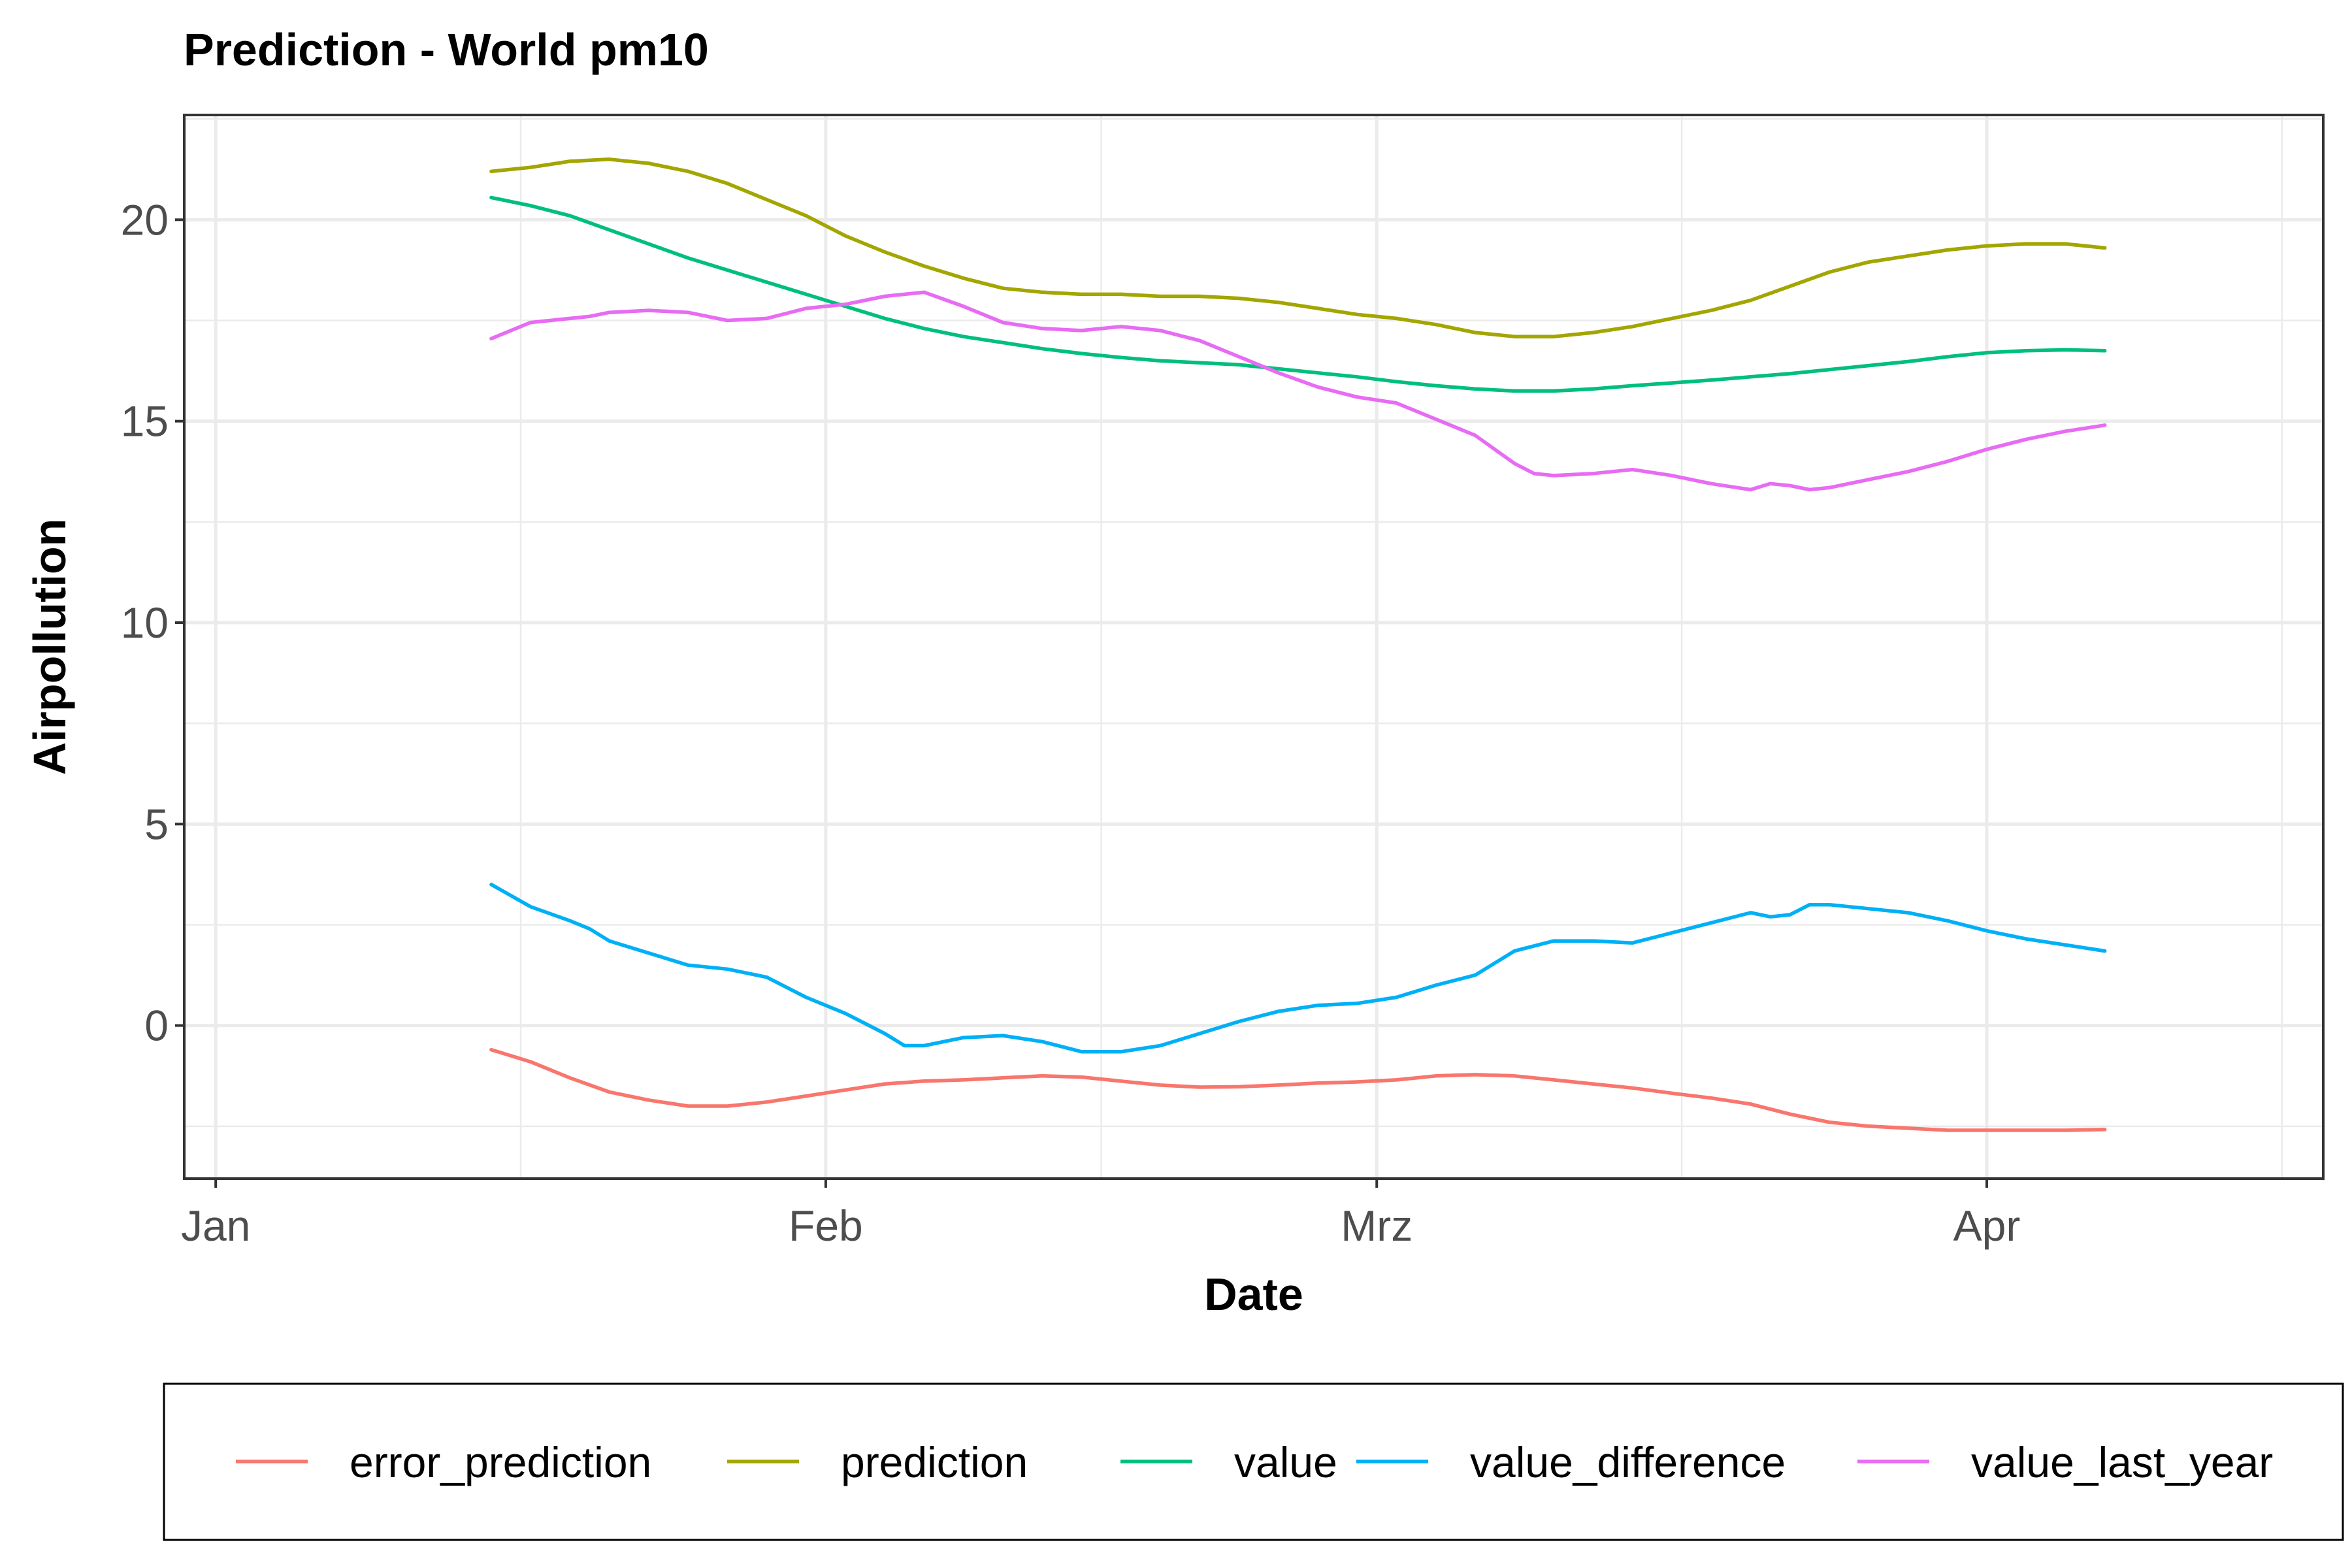 The image size is (2352, 1568). What do you see at coordinates (1298, 247) in the screenshot?
I see `series-line-prediction` at bounding box center [1298, 247].